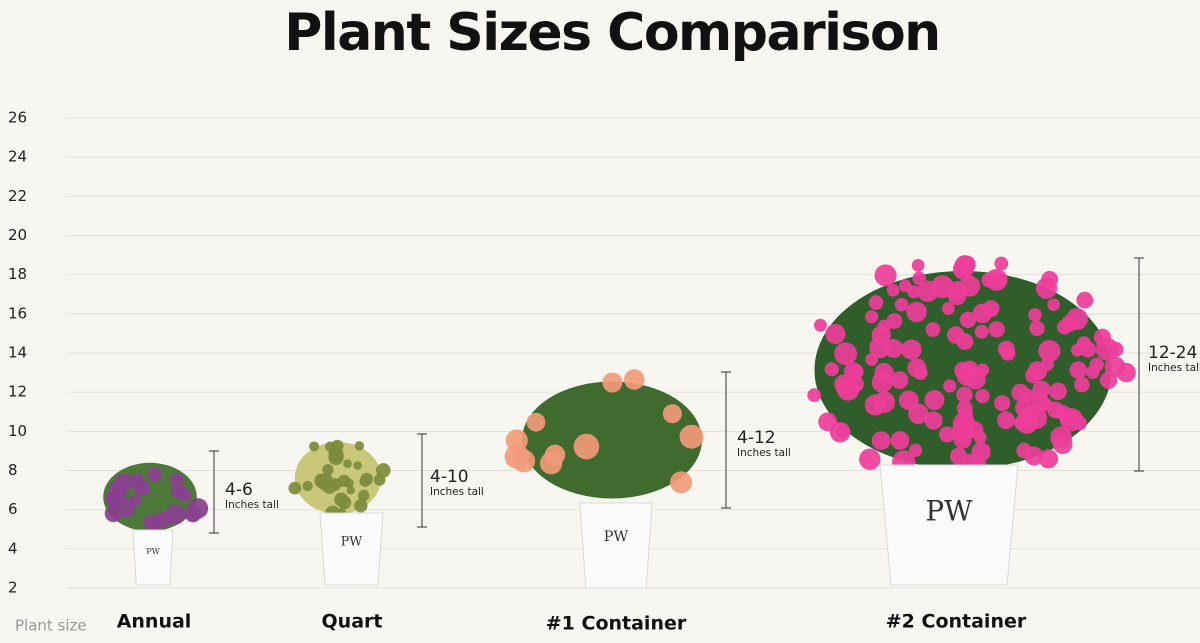 Image resolution: width=1200 pixels, height=643 pixels. What do you see at coordinates (13, 509) in the screenshot?
I see `y-tick-label: 6` at bounding box center [13, 509].